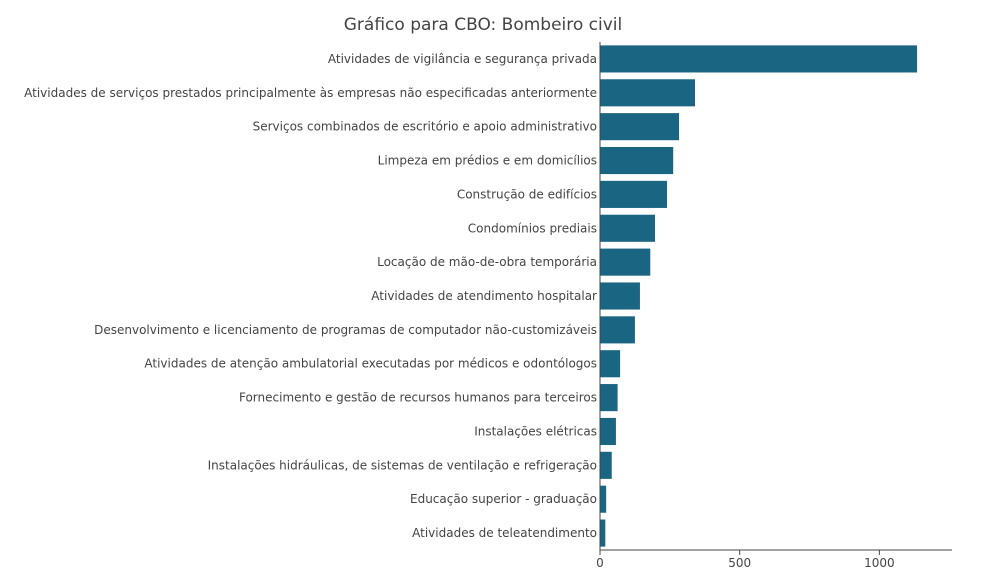 This screenshot has height=581, width=985. What do you see at coordinates (503, 499) in the screenshot?
I see `category-label: Educação superior - graduação` at bounding box center [503, 499].